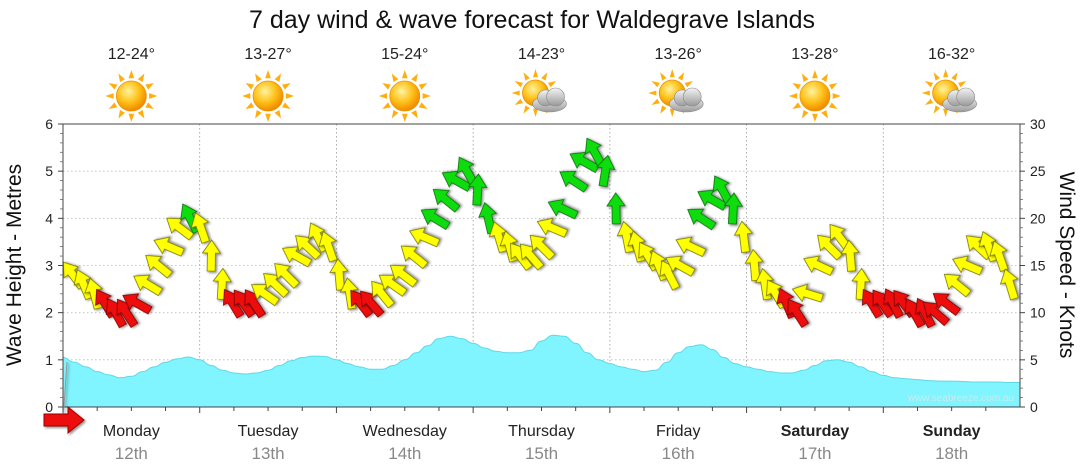  What do you see at coordinates (541, 453) in the screenshot?
I see `day-date-label: 15th` at bounding box center [541, 453].